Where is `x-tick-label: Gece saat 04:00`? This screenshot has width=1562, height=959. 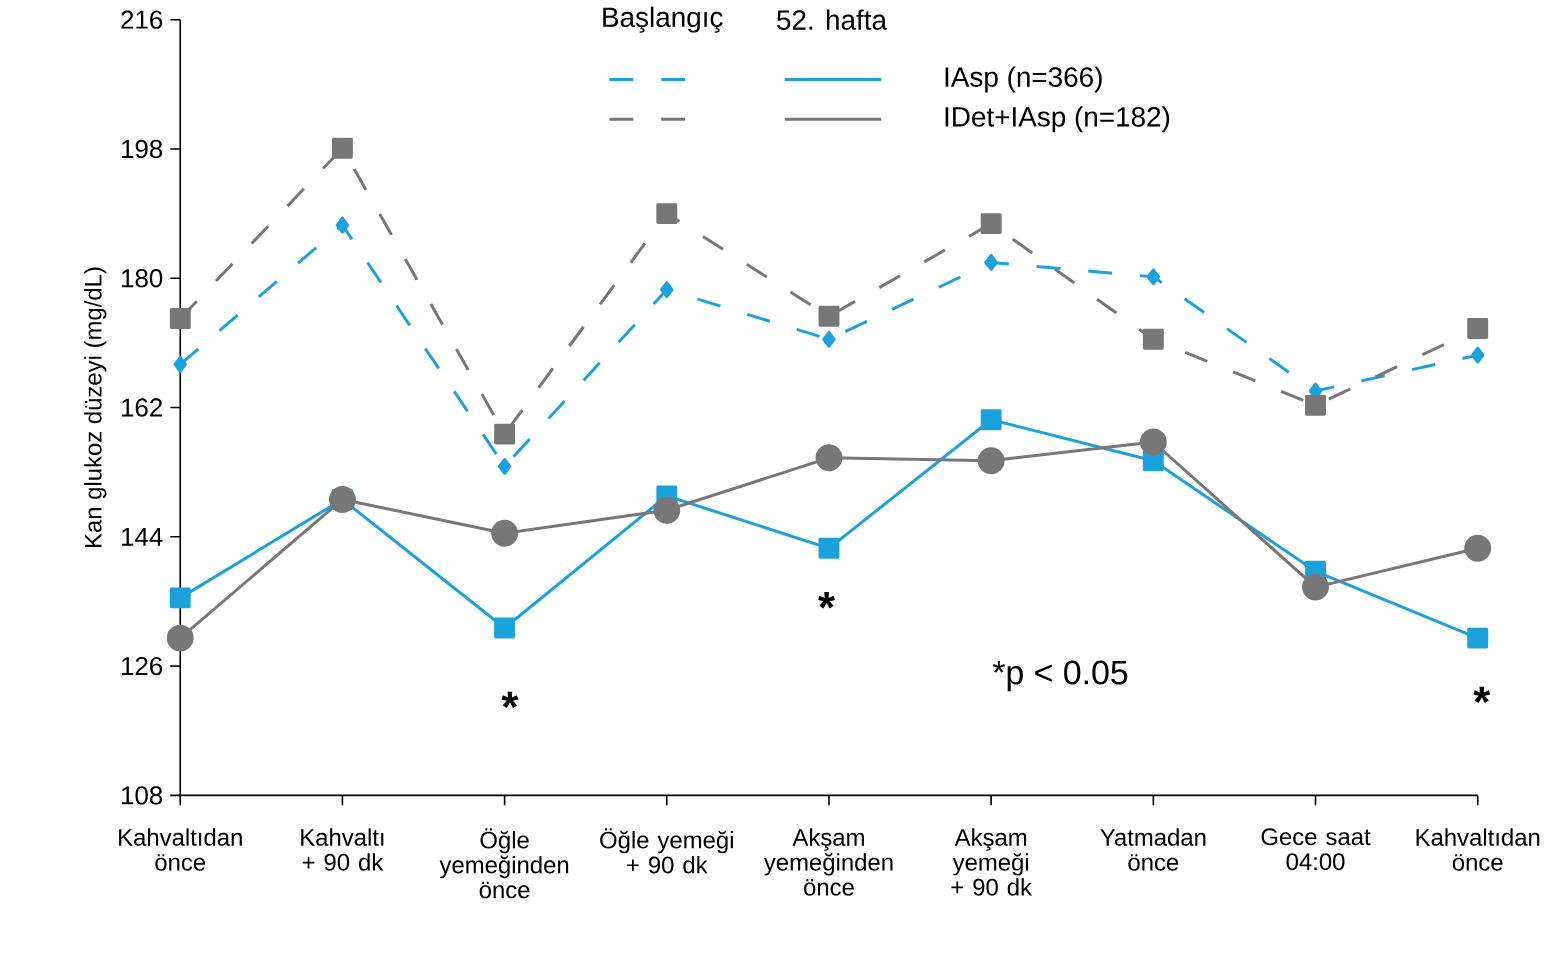 x-tick-label: Gece saat 04:00 is located at coordinates (1316, 849).